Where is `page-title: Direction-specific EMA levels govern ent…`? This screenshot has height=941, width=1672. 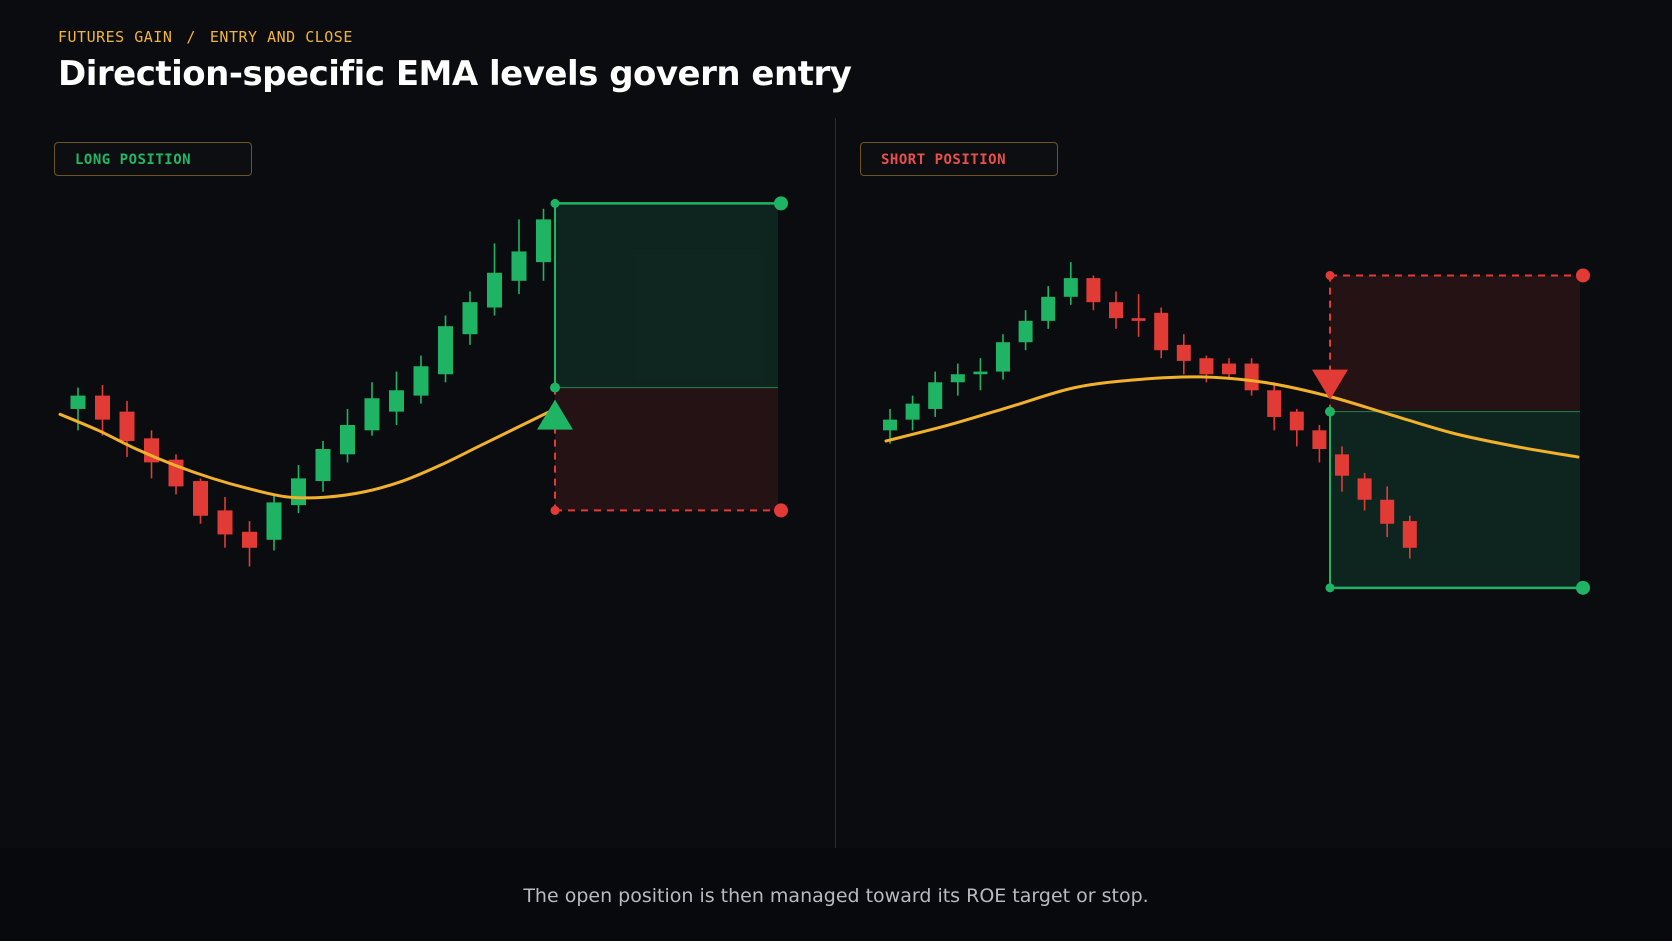
page-title: Direction-specific EMA levels govern ent… is located at coordinates (455, 74).